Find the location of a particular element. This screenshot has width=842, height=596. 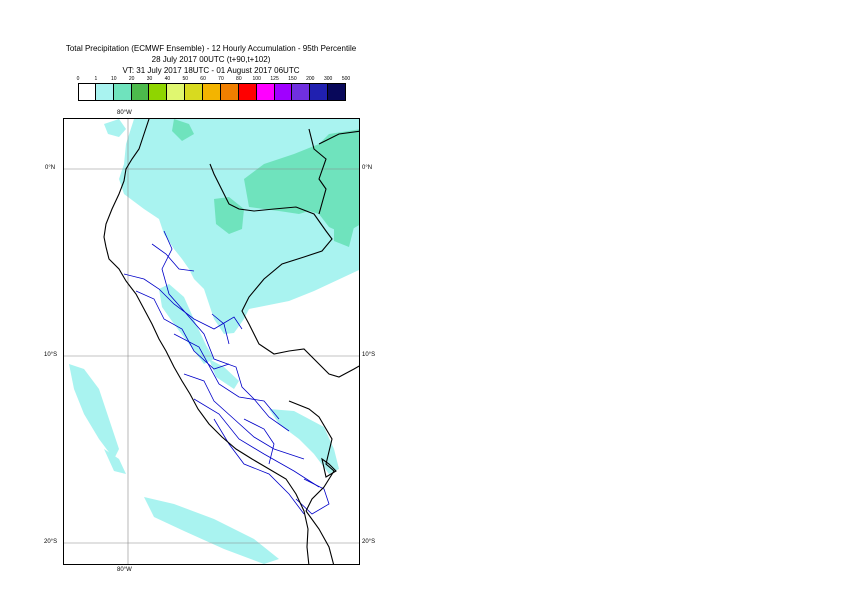

legend-threshold-label: 100 is located at coordinates (256, 79).